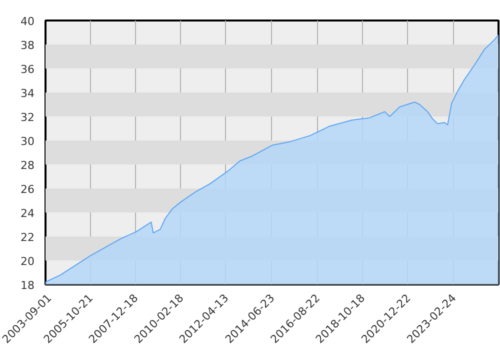  What do you see at coordinates (27, 141) in the screenshot?
I see `y-tick-label: 30` at bounding box center [27, 141].